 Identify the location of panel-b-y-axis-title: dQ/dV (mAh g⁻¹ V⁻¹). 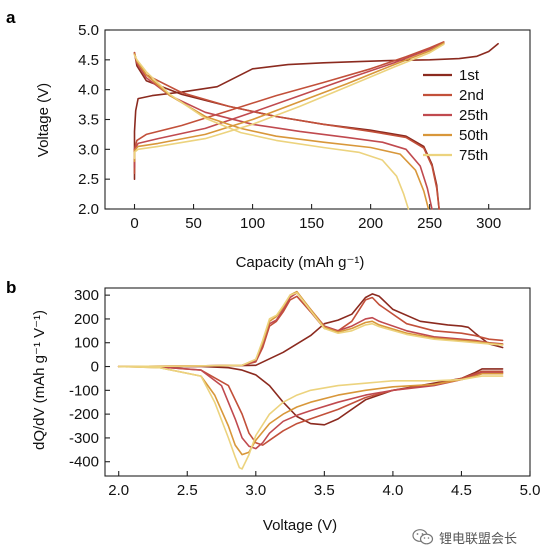
(39, 380).